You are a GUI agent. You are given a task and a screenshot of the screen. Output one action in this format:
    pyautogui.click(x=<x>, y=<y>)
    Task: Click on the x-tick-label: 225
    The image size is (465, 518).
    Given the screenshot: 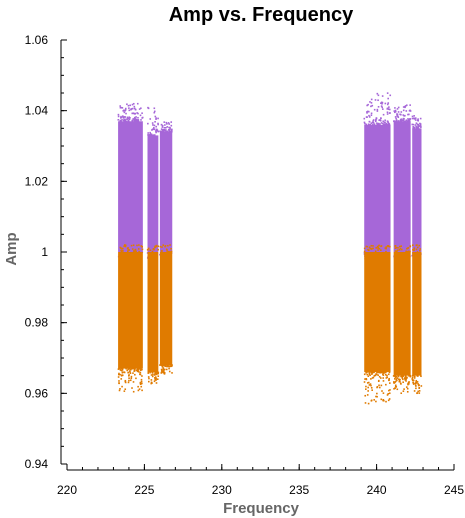 What is the action you would take?
    pyautogui.click(x=144, y=490)
    